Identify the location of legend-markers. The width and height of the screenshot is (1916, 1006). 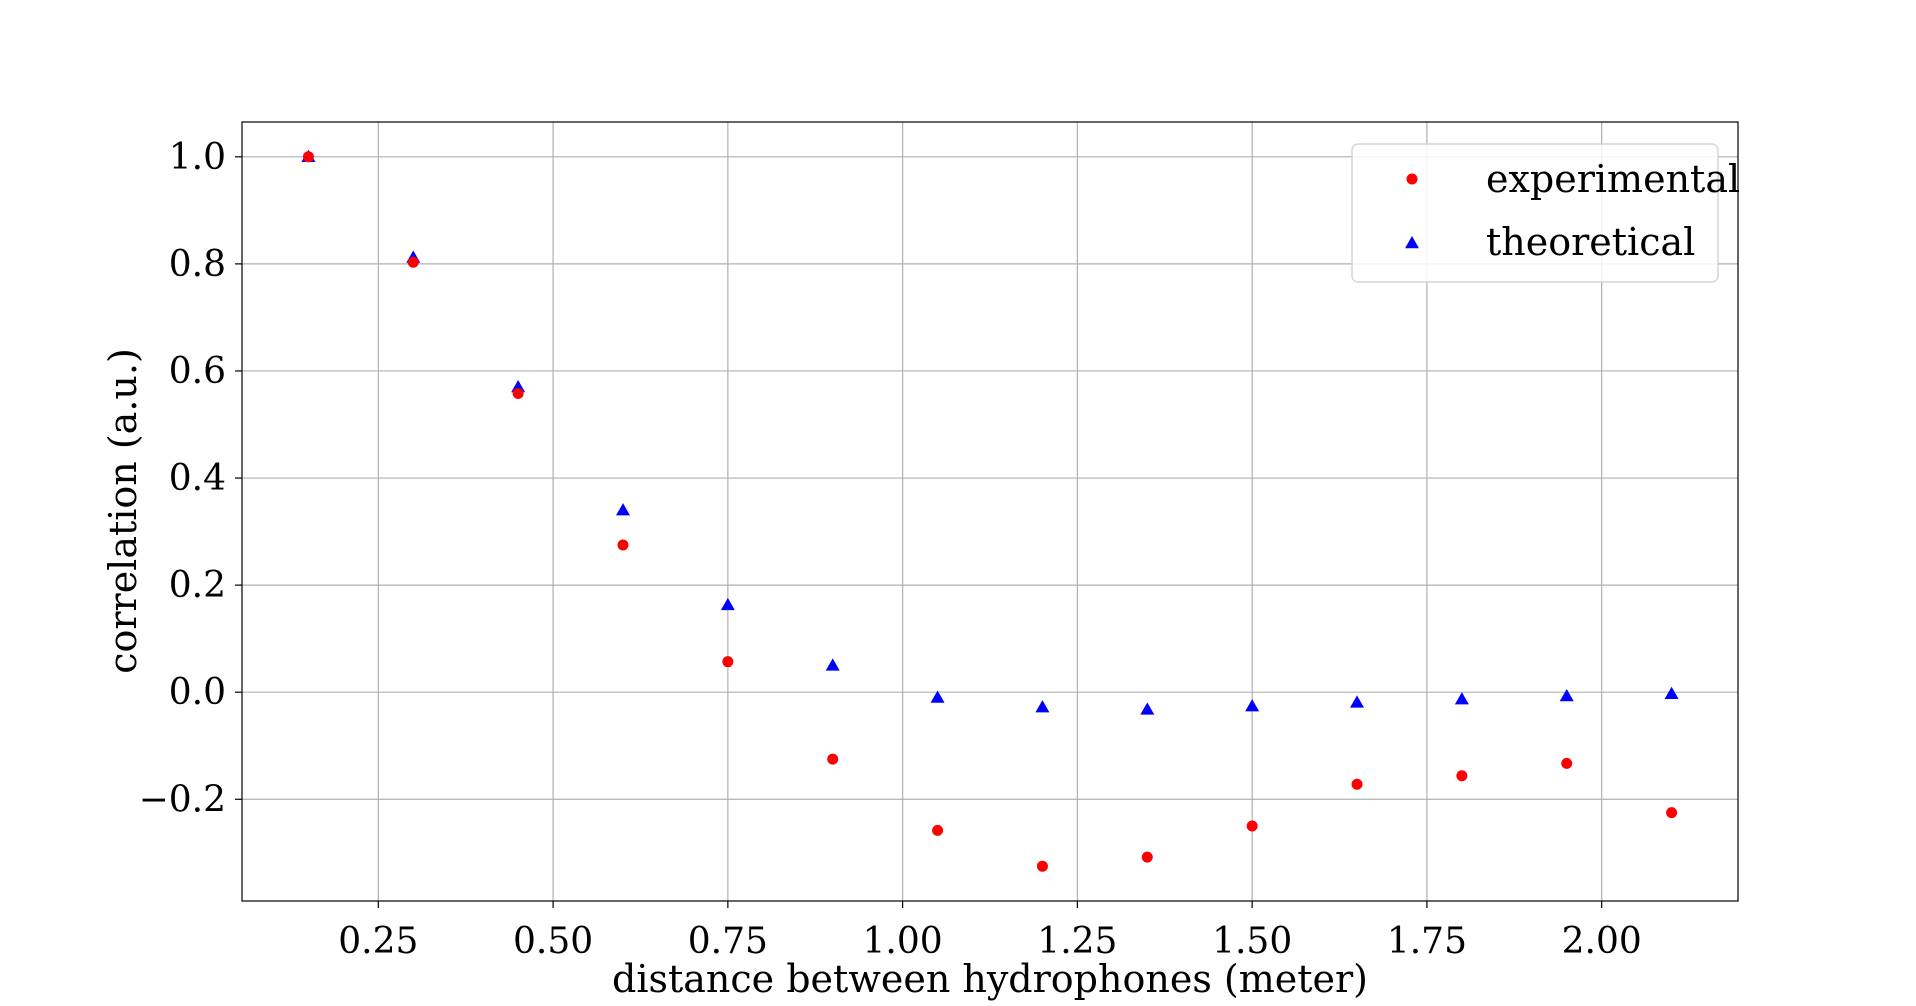
(1412, 211).